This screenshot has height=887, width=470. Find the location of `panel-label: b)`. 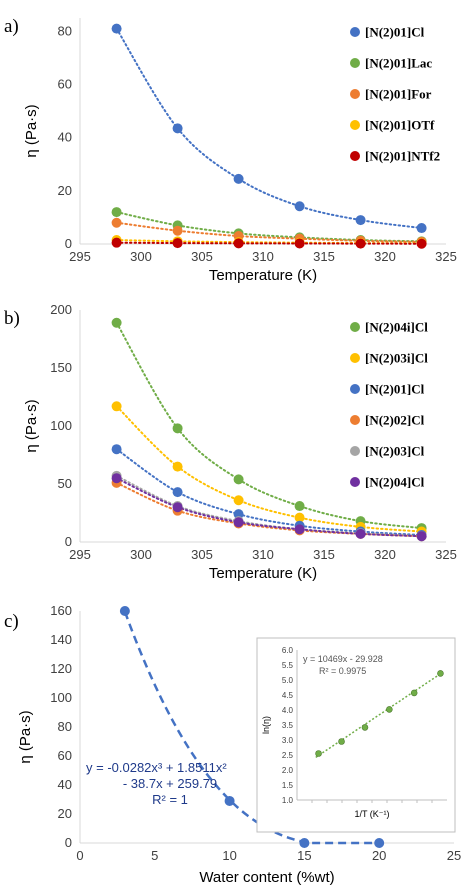

panel-label: b) is located at coordinates (12, 318).